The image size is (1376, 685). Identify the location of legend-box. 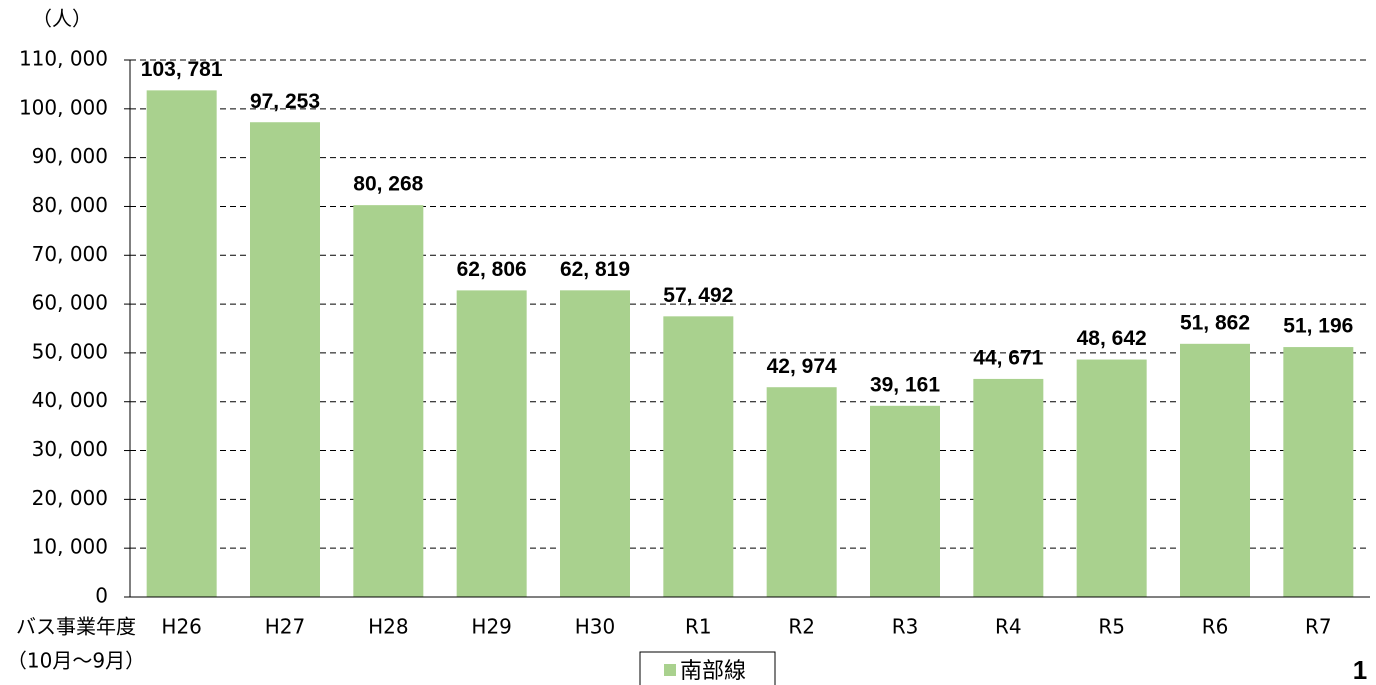
(707, 668).